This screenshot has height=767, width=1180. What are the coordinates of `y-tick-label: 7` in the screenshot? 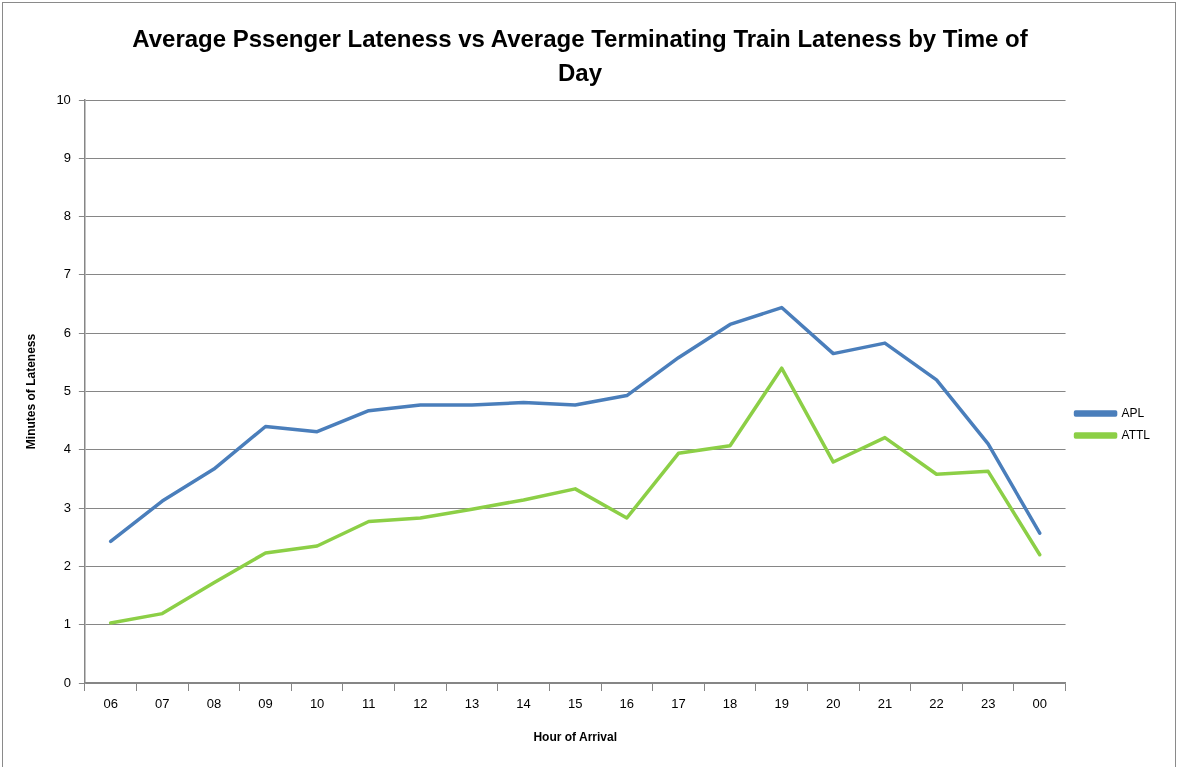 It's located at (67, 274).